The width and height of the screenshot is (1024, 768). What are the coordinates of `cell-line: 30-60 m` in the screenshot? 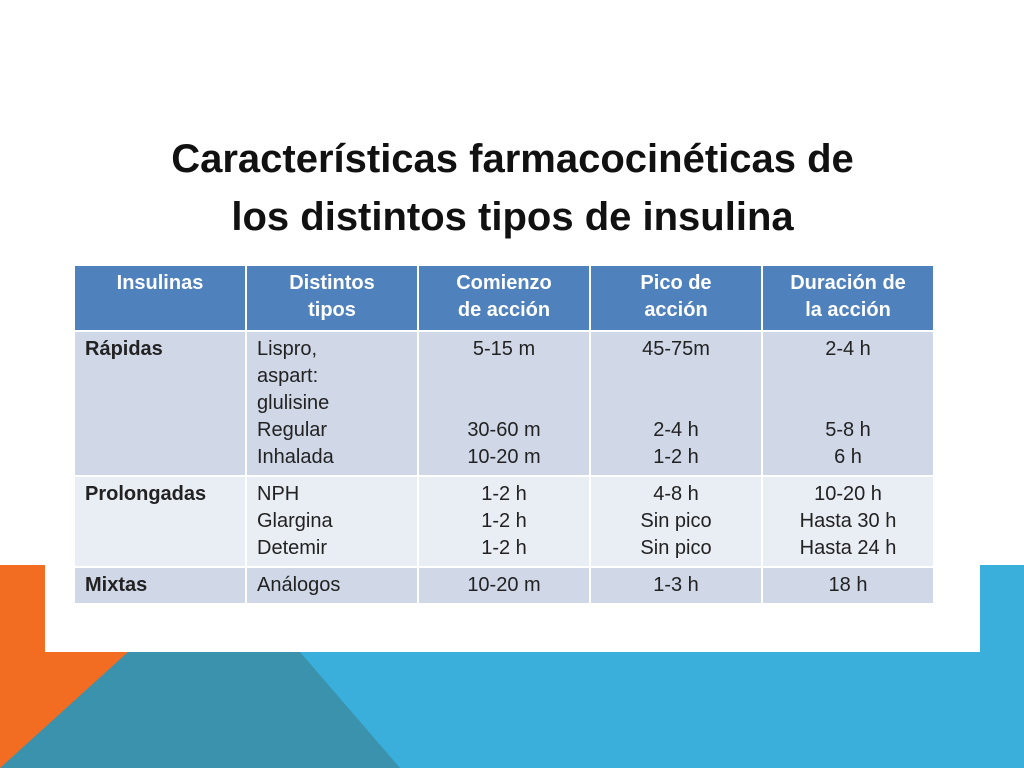 It's located at (504, 430).